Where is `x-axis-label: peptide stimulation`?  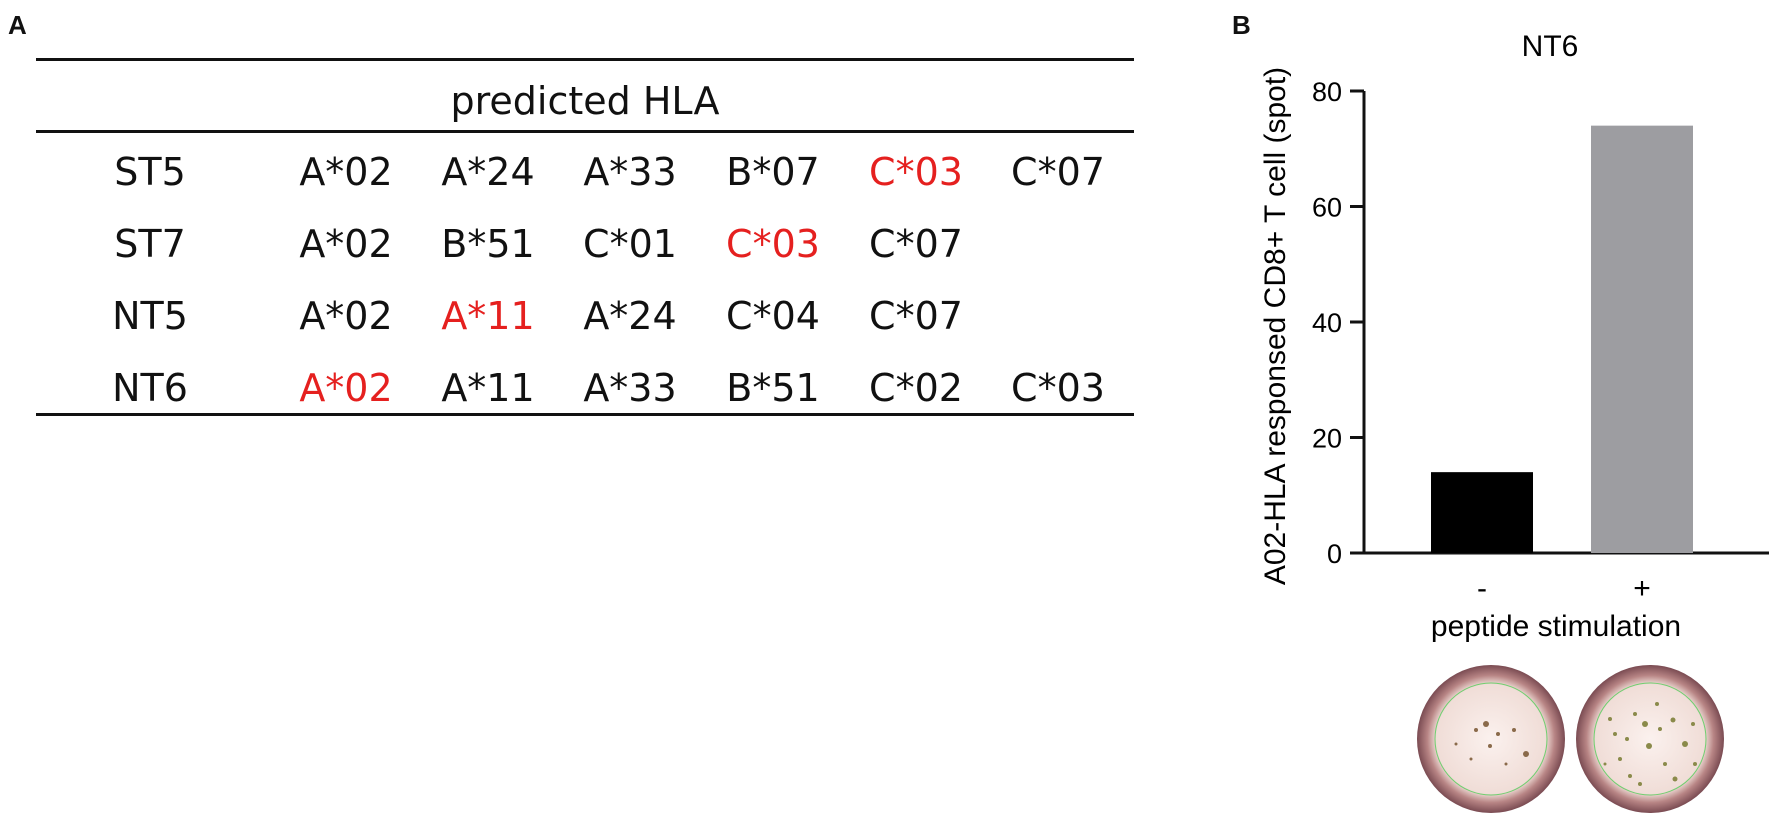
x-axis-label: peptide stimulation is located at coordinates (1556, 626).